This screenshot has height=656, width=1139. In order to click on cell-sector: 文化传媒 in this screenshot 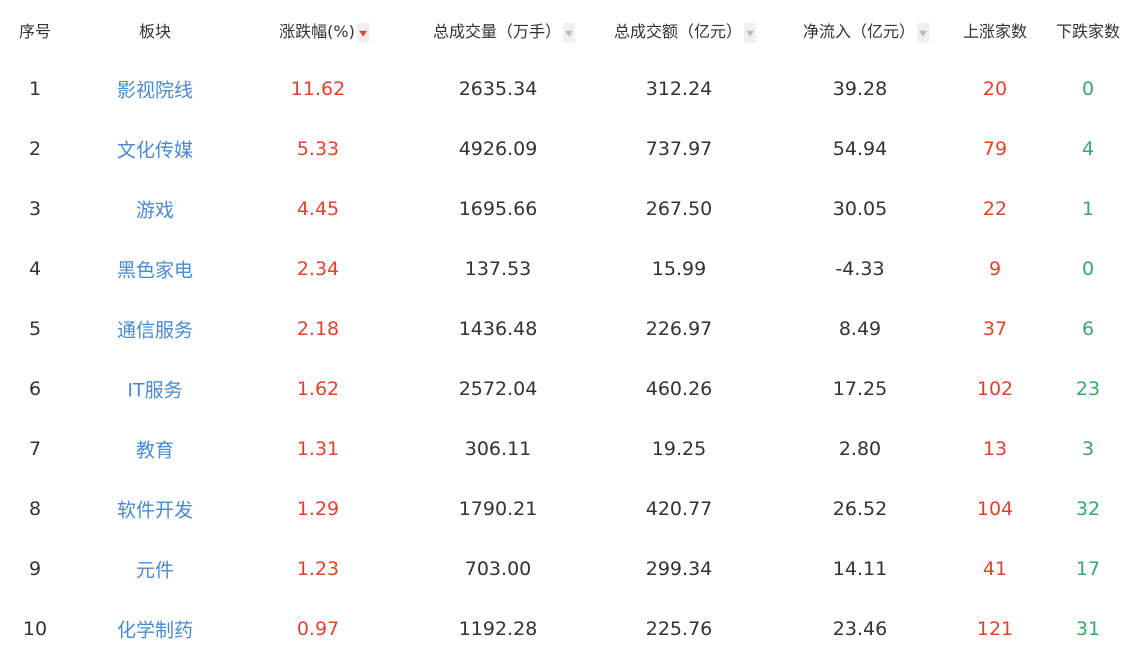, I will do `click(155, 150)`.